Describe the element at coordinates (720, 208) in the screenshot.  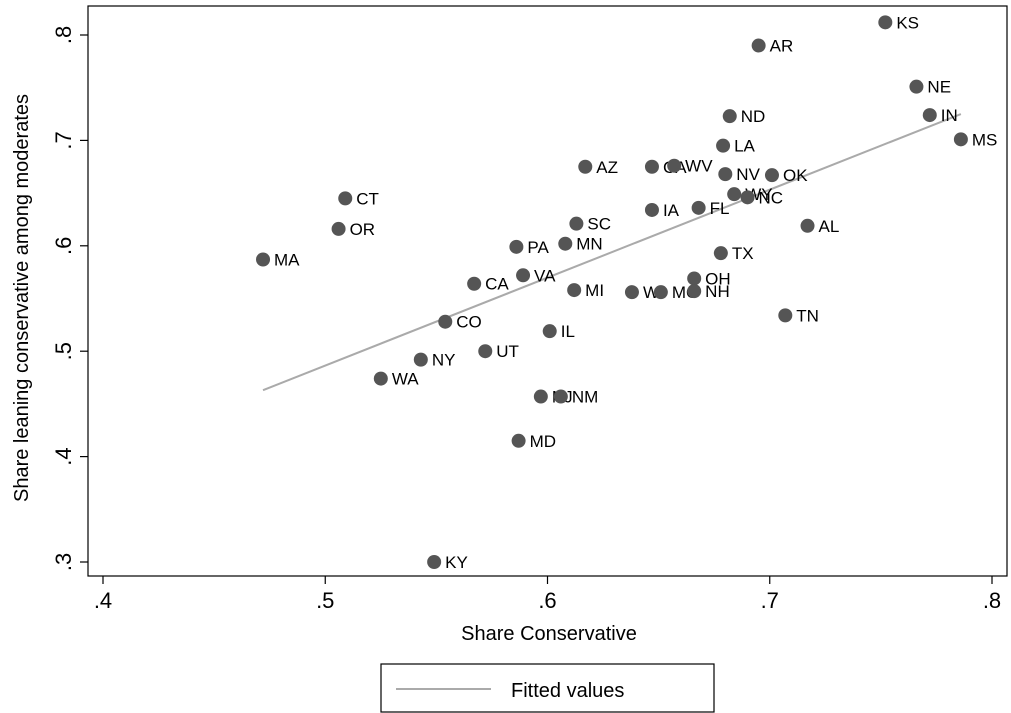
I see `point-label-fl: FL` at that location.